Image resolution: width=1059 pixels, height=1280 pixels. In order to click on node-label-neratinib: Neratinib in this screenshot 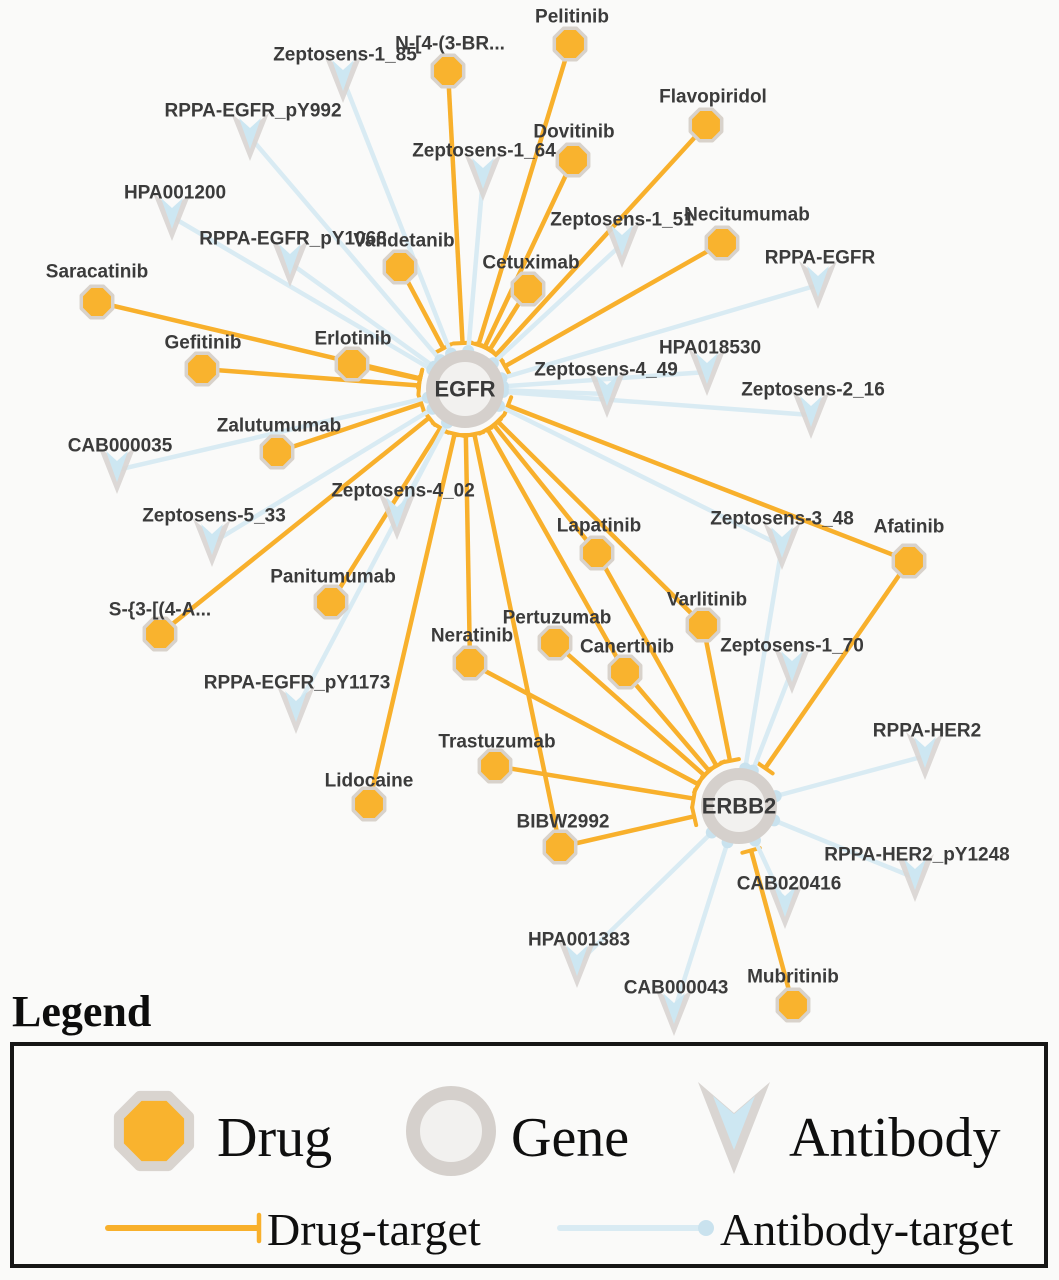, I will do `click(472, 636)`.